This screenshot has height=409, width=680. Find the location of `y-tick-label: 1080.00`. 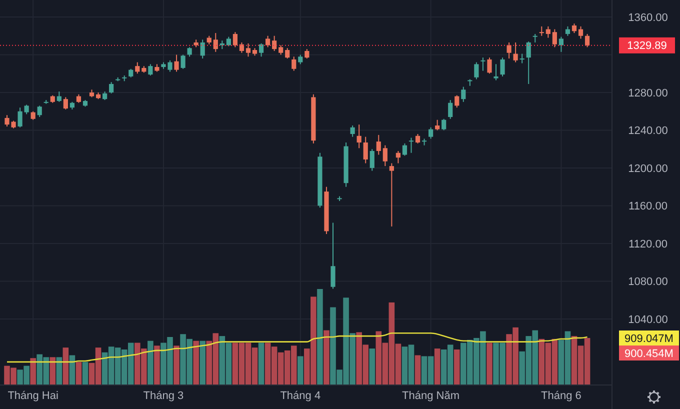

y-tick-label: 1080.00 is located at coordinates (648, 282).